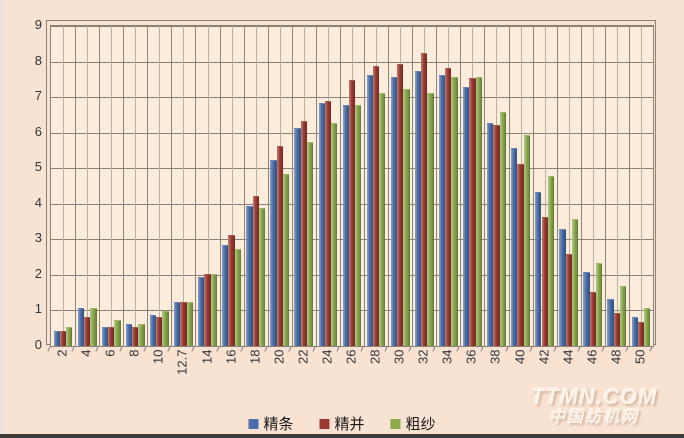 The height and width of the screenshot is (438, 684). I want to click on x-tick-label: 48, so click(616, 356).